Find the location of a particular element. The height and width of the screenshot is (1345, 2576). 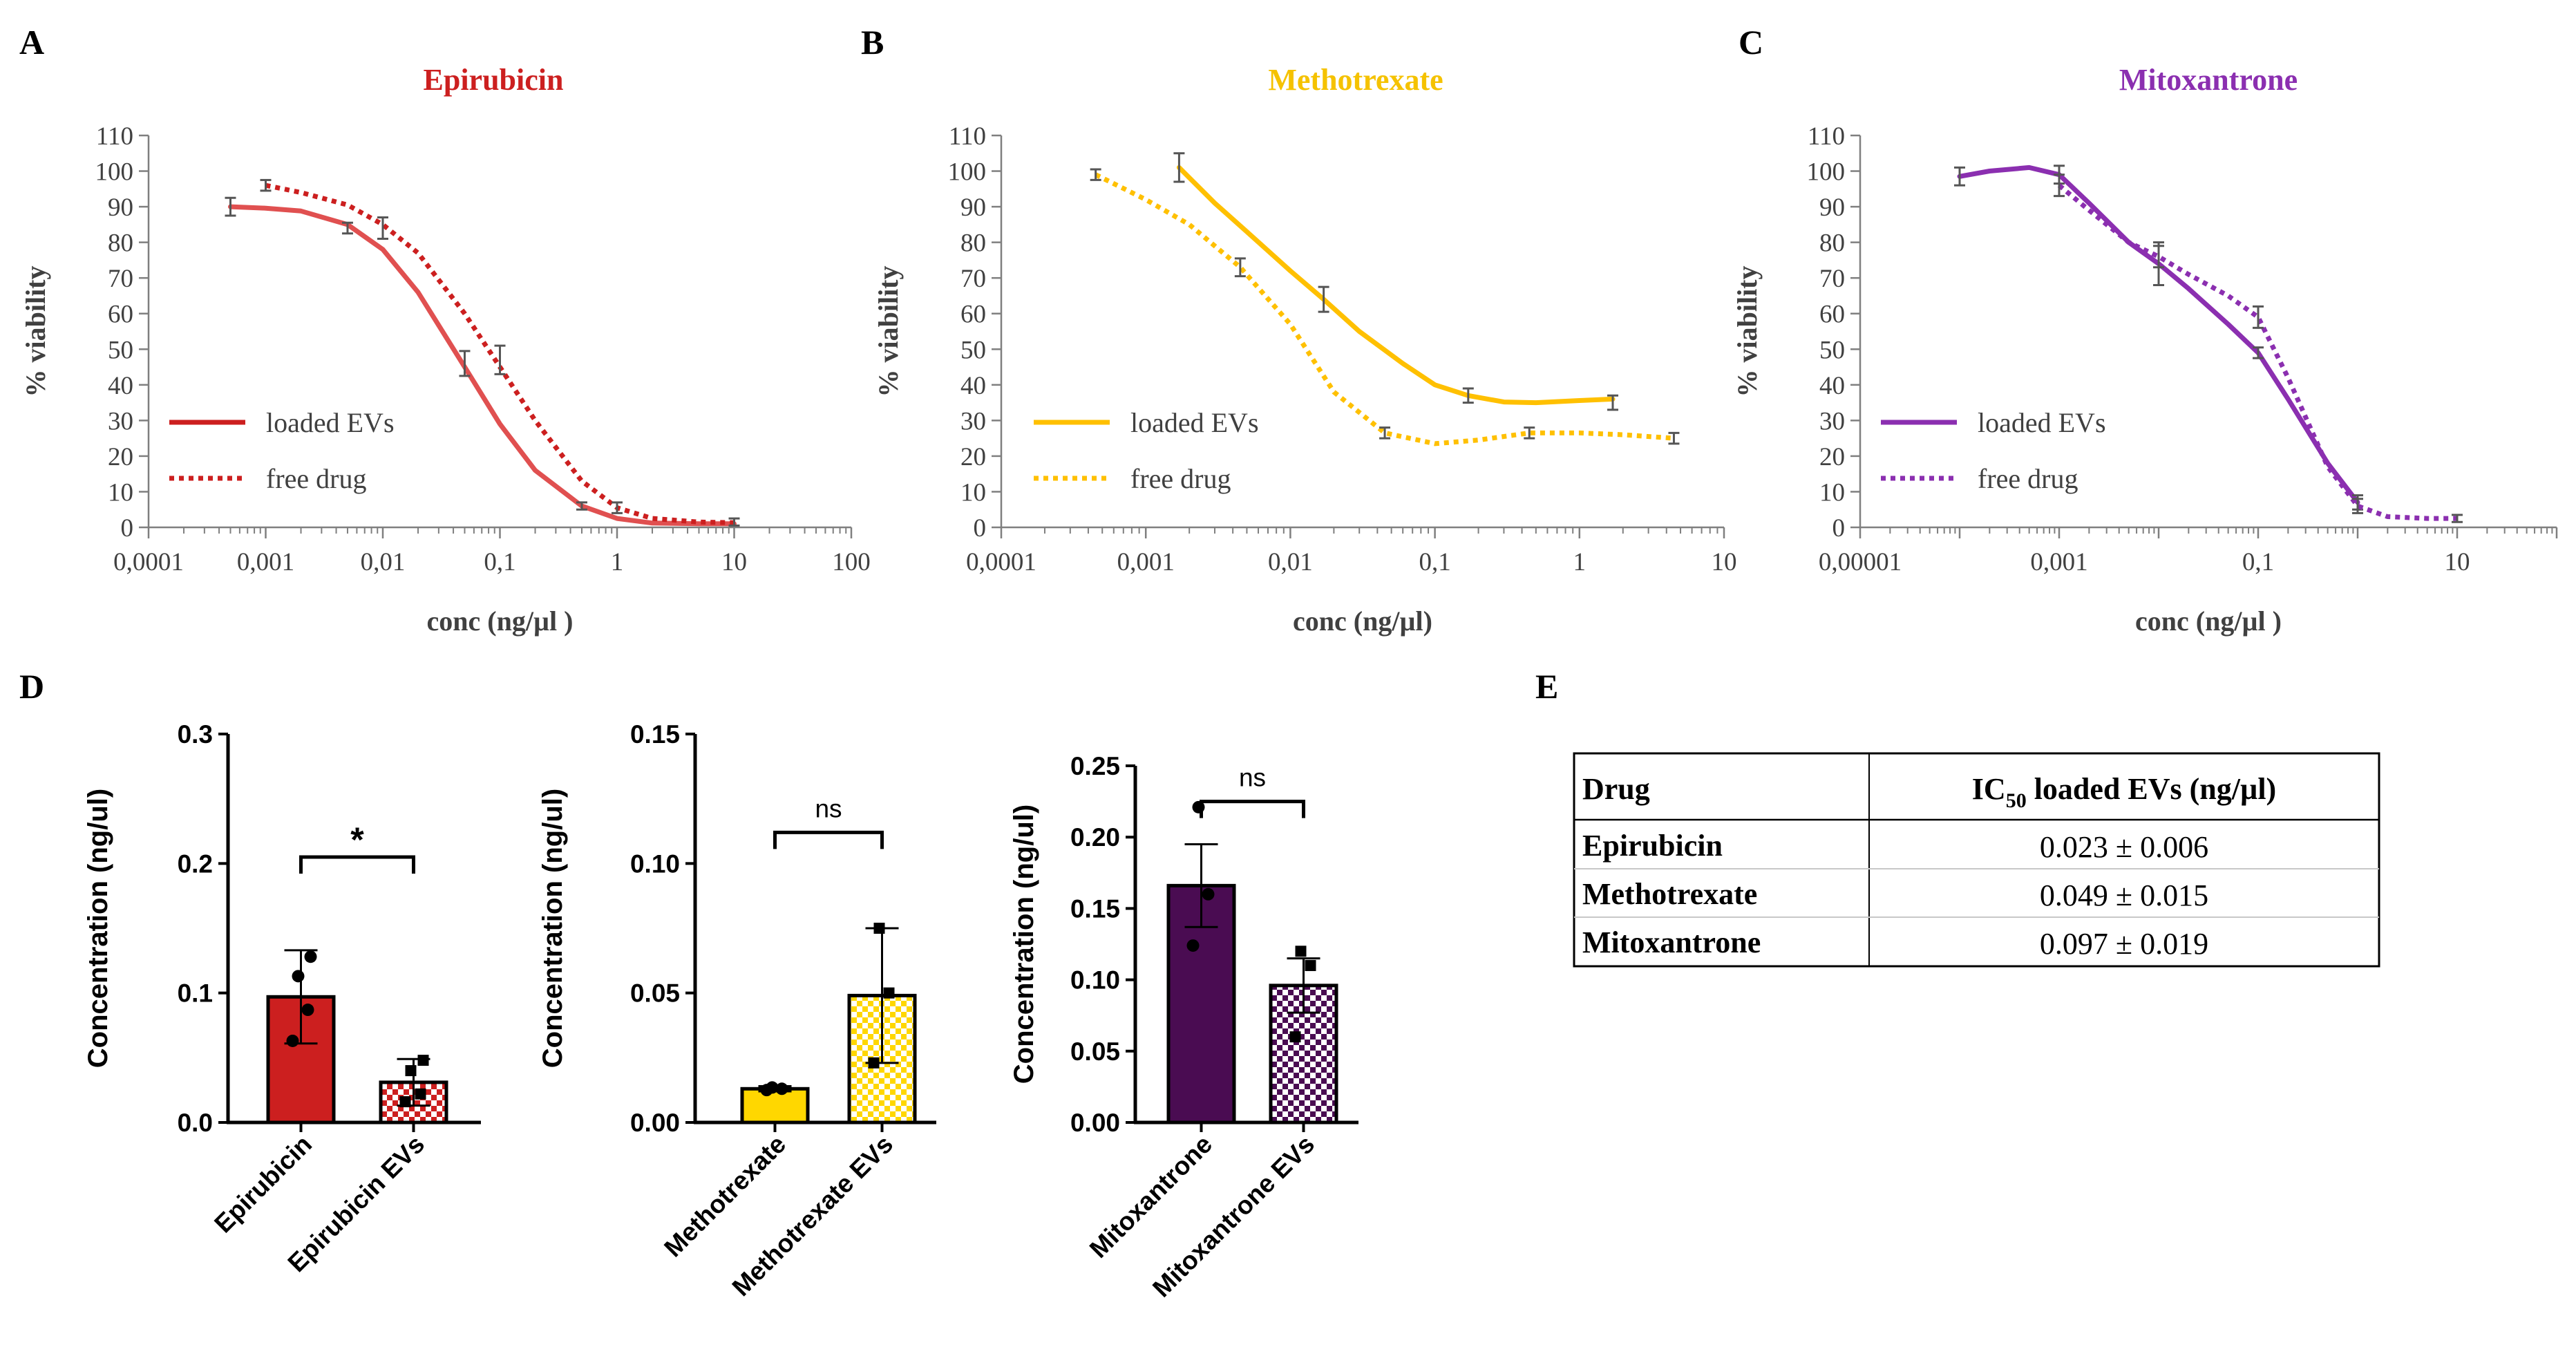

y-tick-label: 100 is located at coordinates (114, 172).